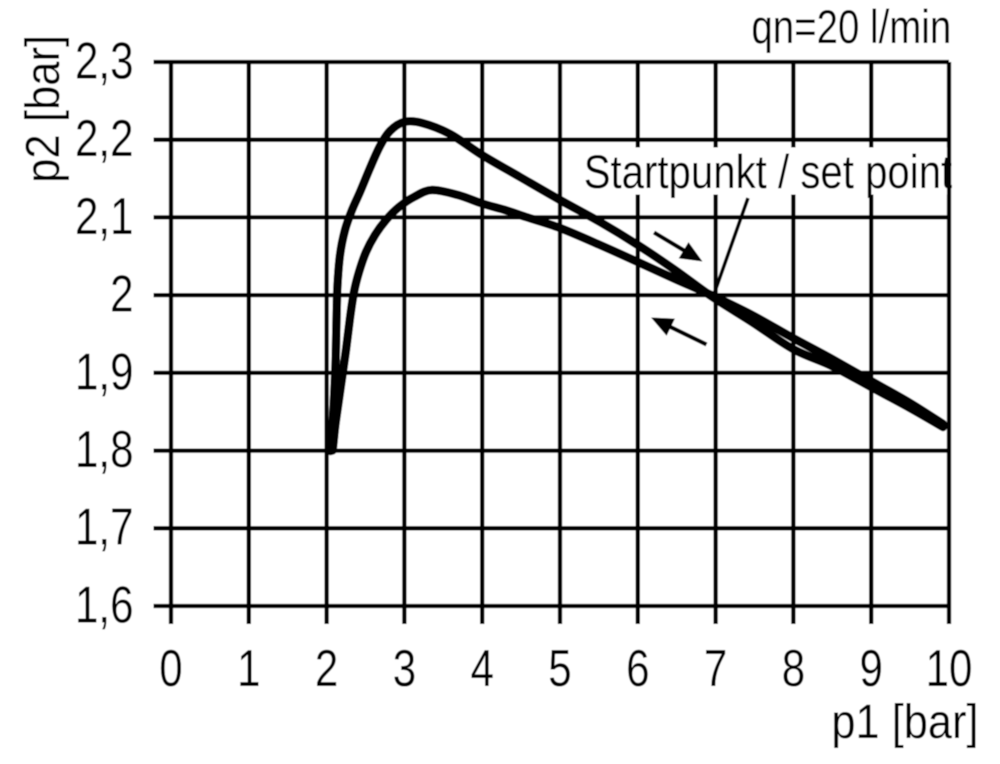  What do you see at coordinates (104, 372) in the screenshot?
I see `svg-text: 1,9` at bounding box center [104, 372].